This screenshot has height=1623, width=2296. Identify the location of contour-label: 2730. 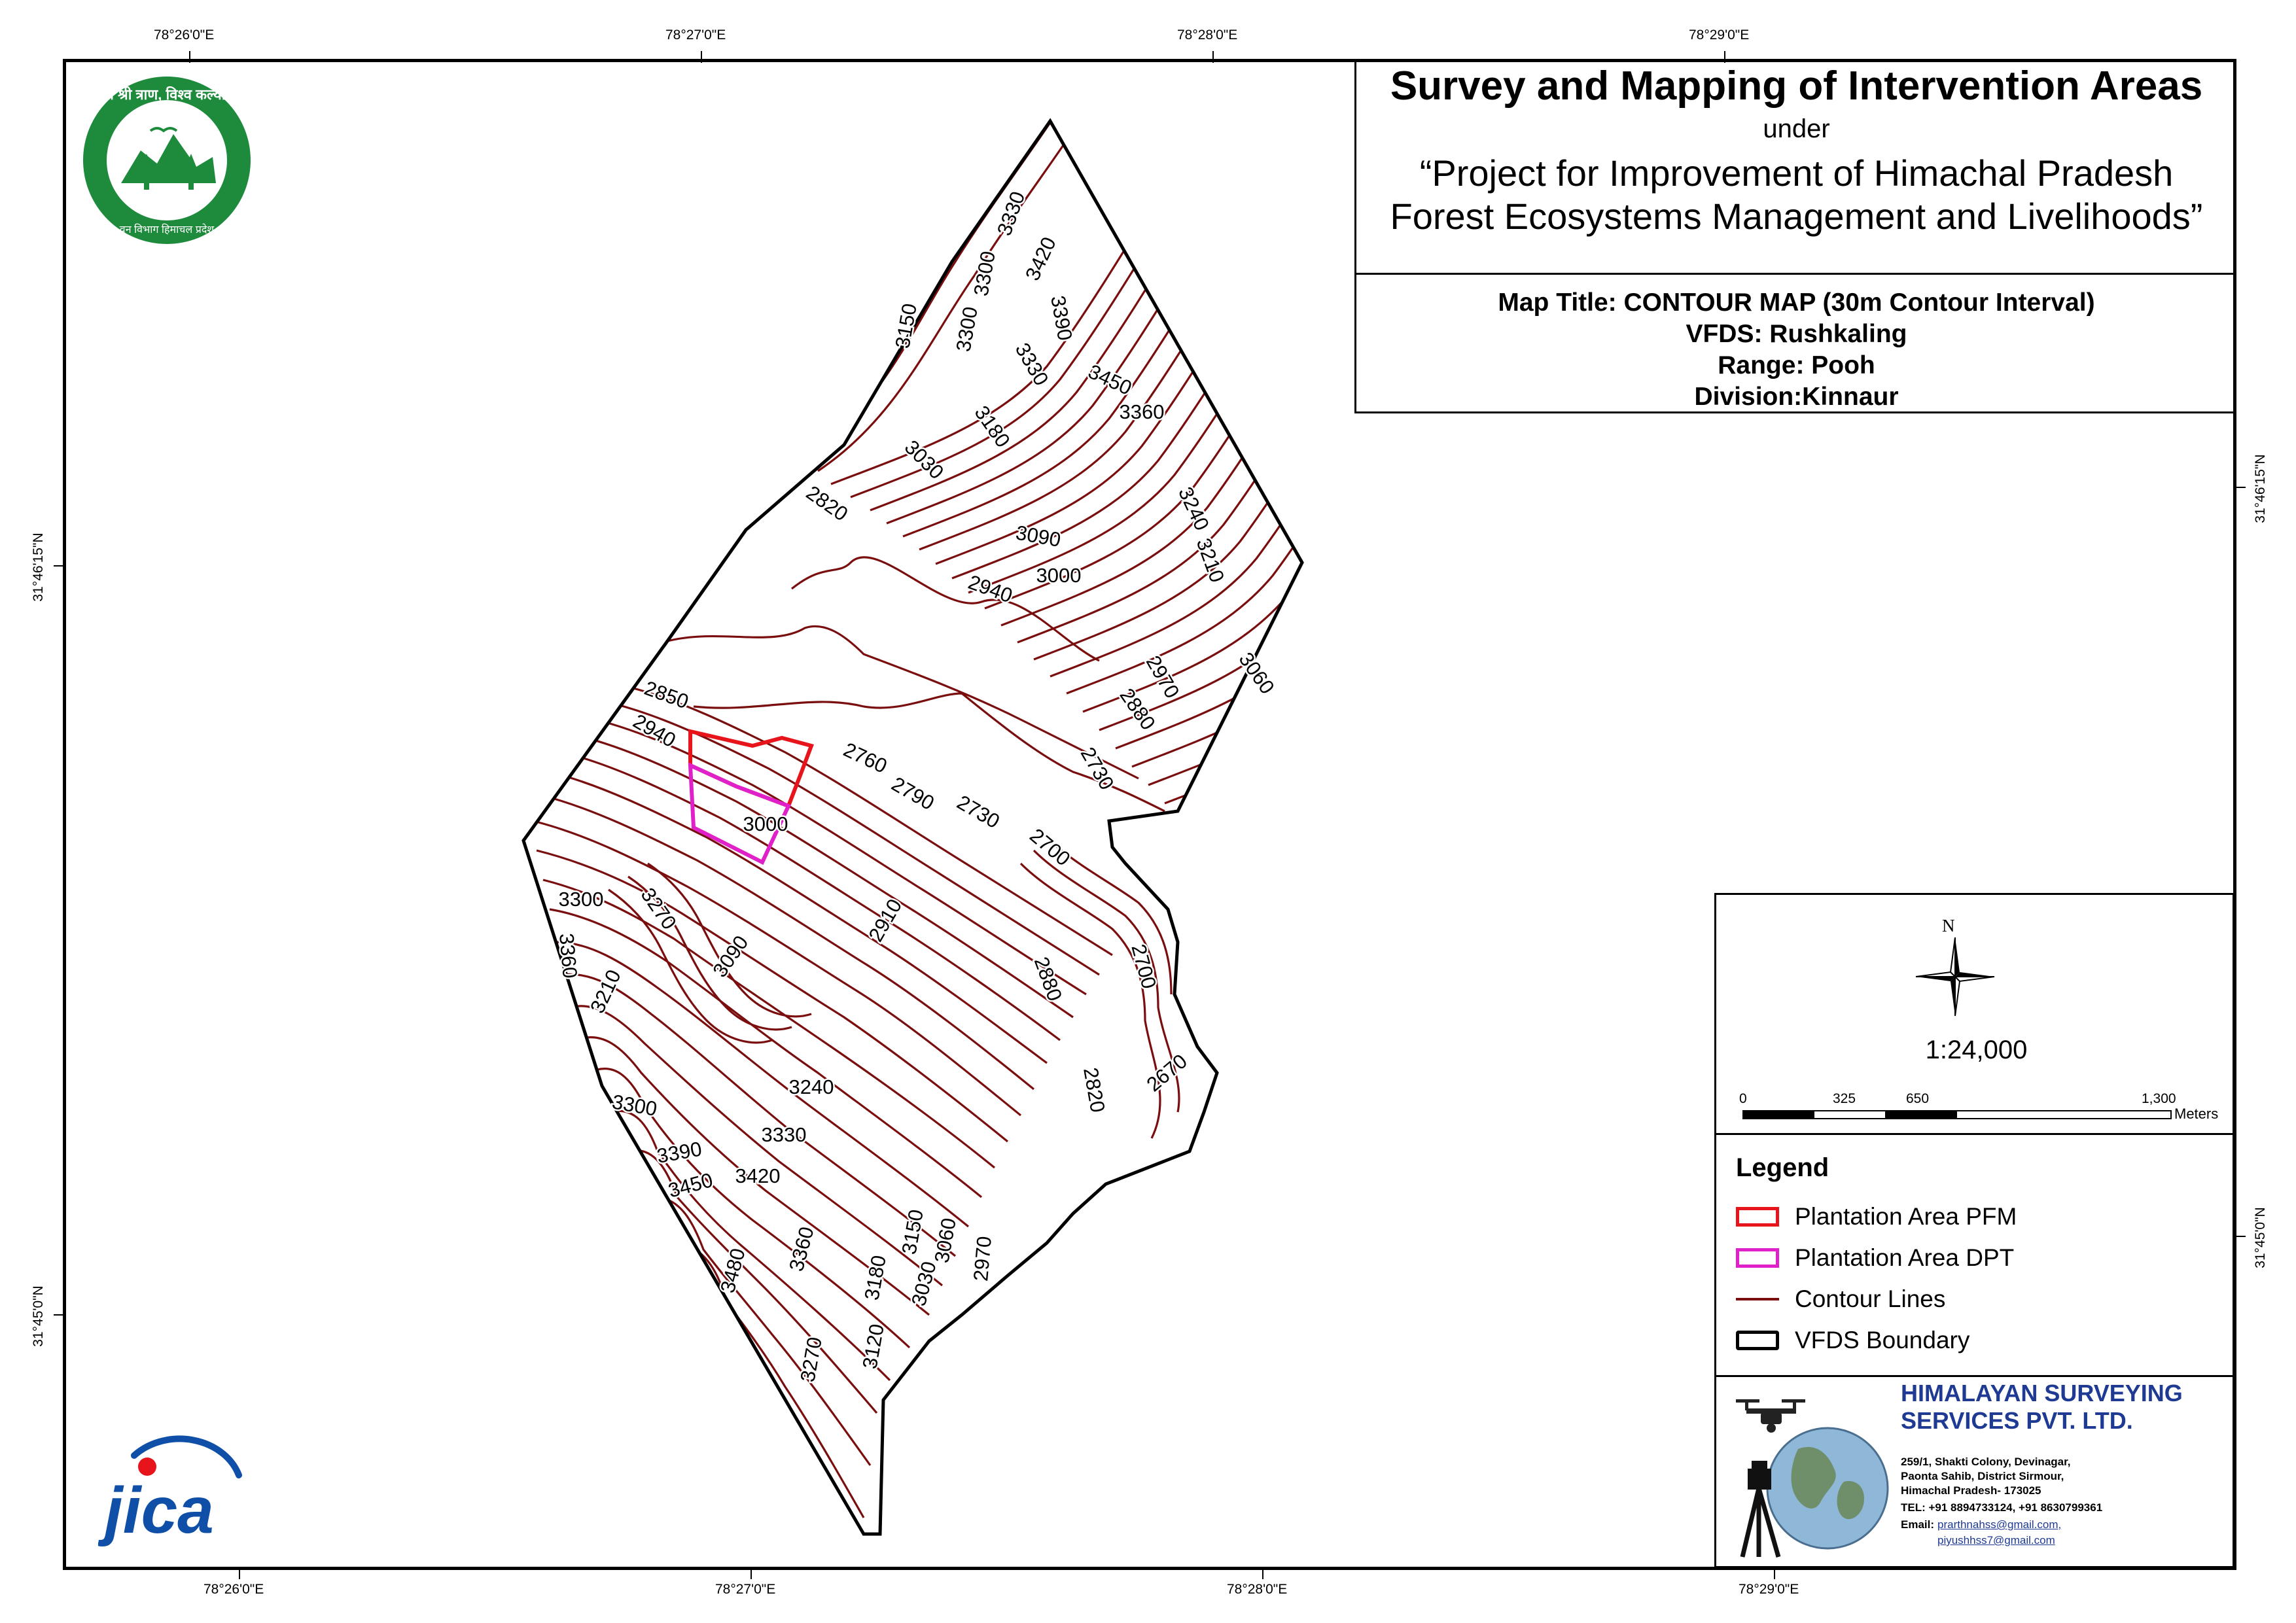
(978, 812).